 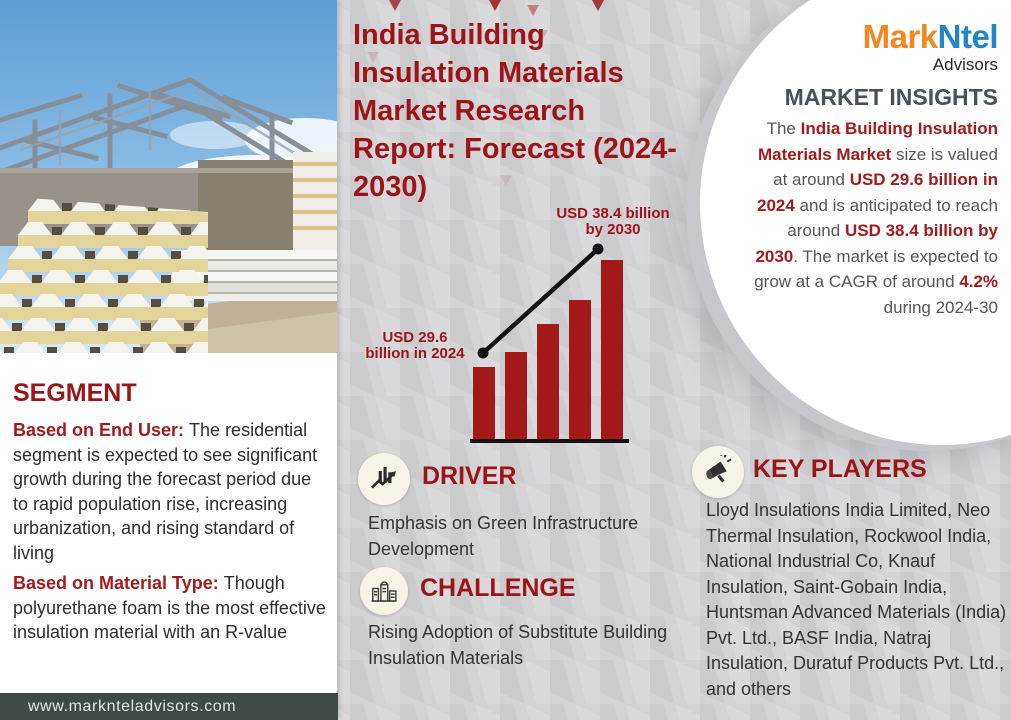 I want to click on website-url: www.marknteladvisors.com, so click(x=132, y=706).